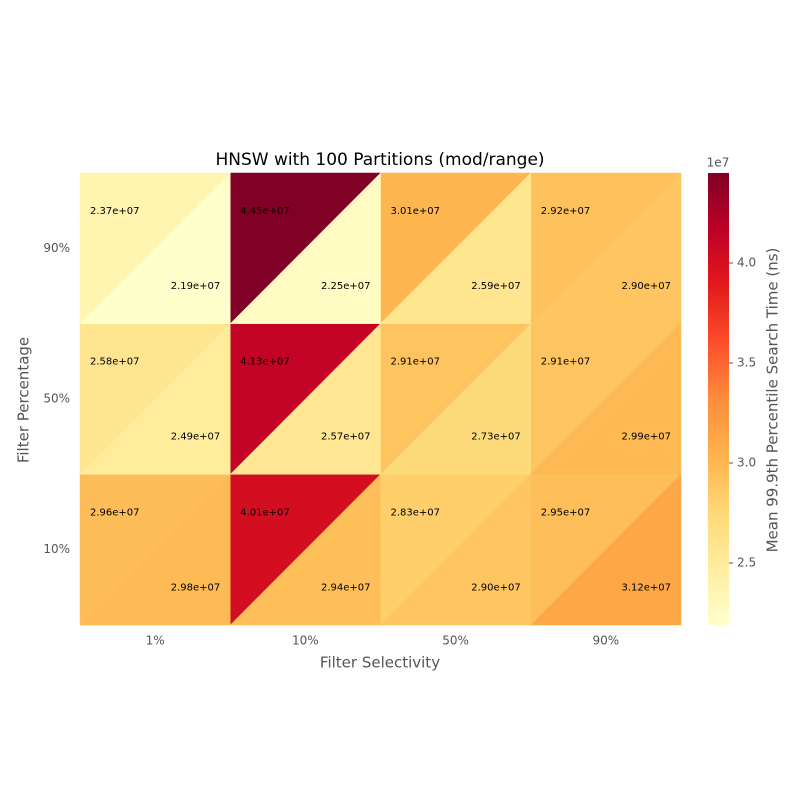  I want to click on value-label: 3.01e+07, so click(416, 211).